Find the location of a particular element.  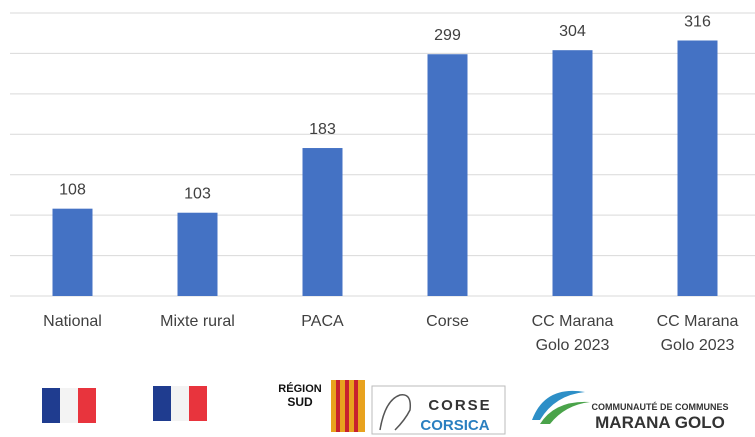

logo-text: RÉGION is located at coordinates (299, 388).